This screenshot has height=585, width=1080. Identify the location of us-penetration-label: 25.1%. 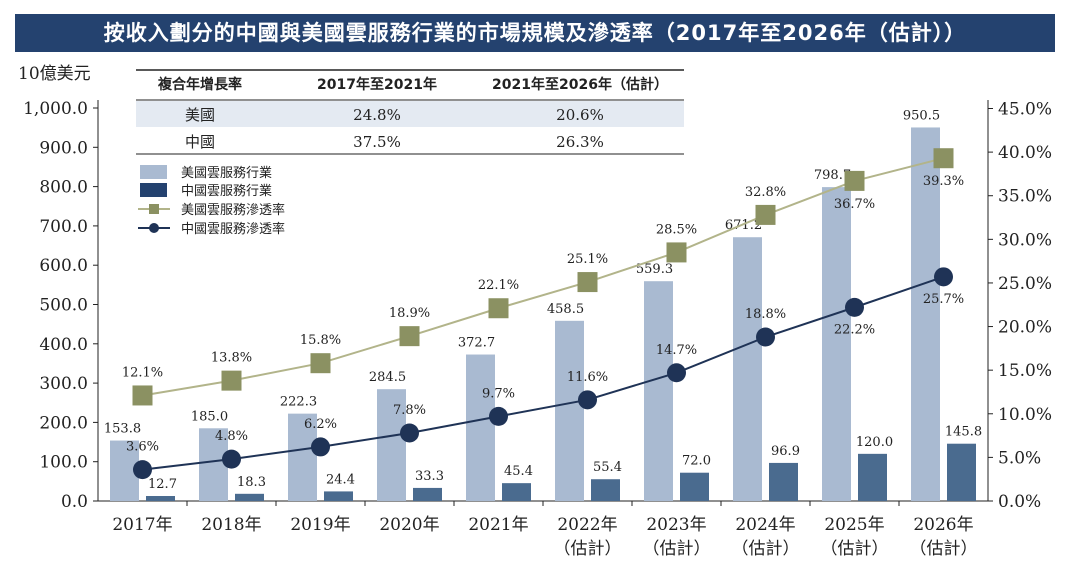
(587, 259).